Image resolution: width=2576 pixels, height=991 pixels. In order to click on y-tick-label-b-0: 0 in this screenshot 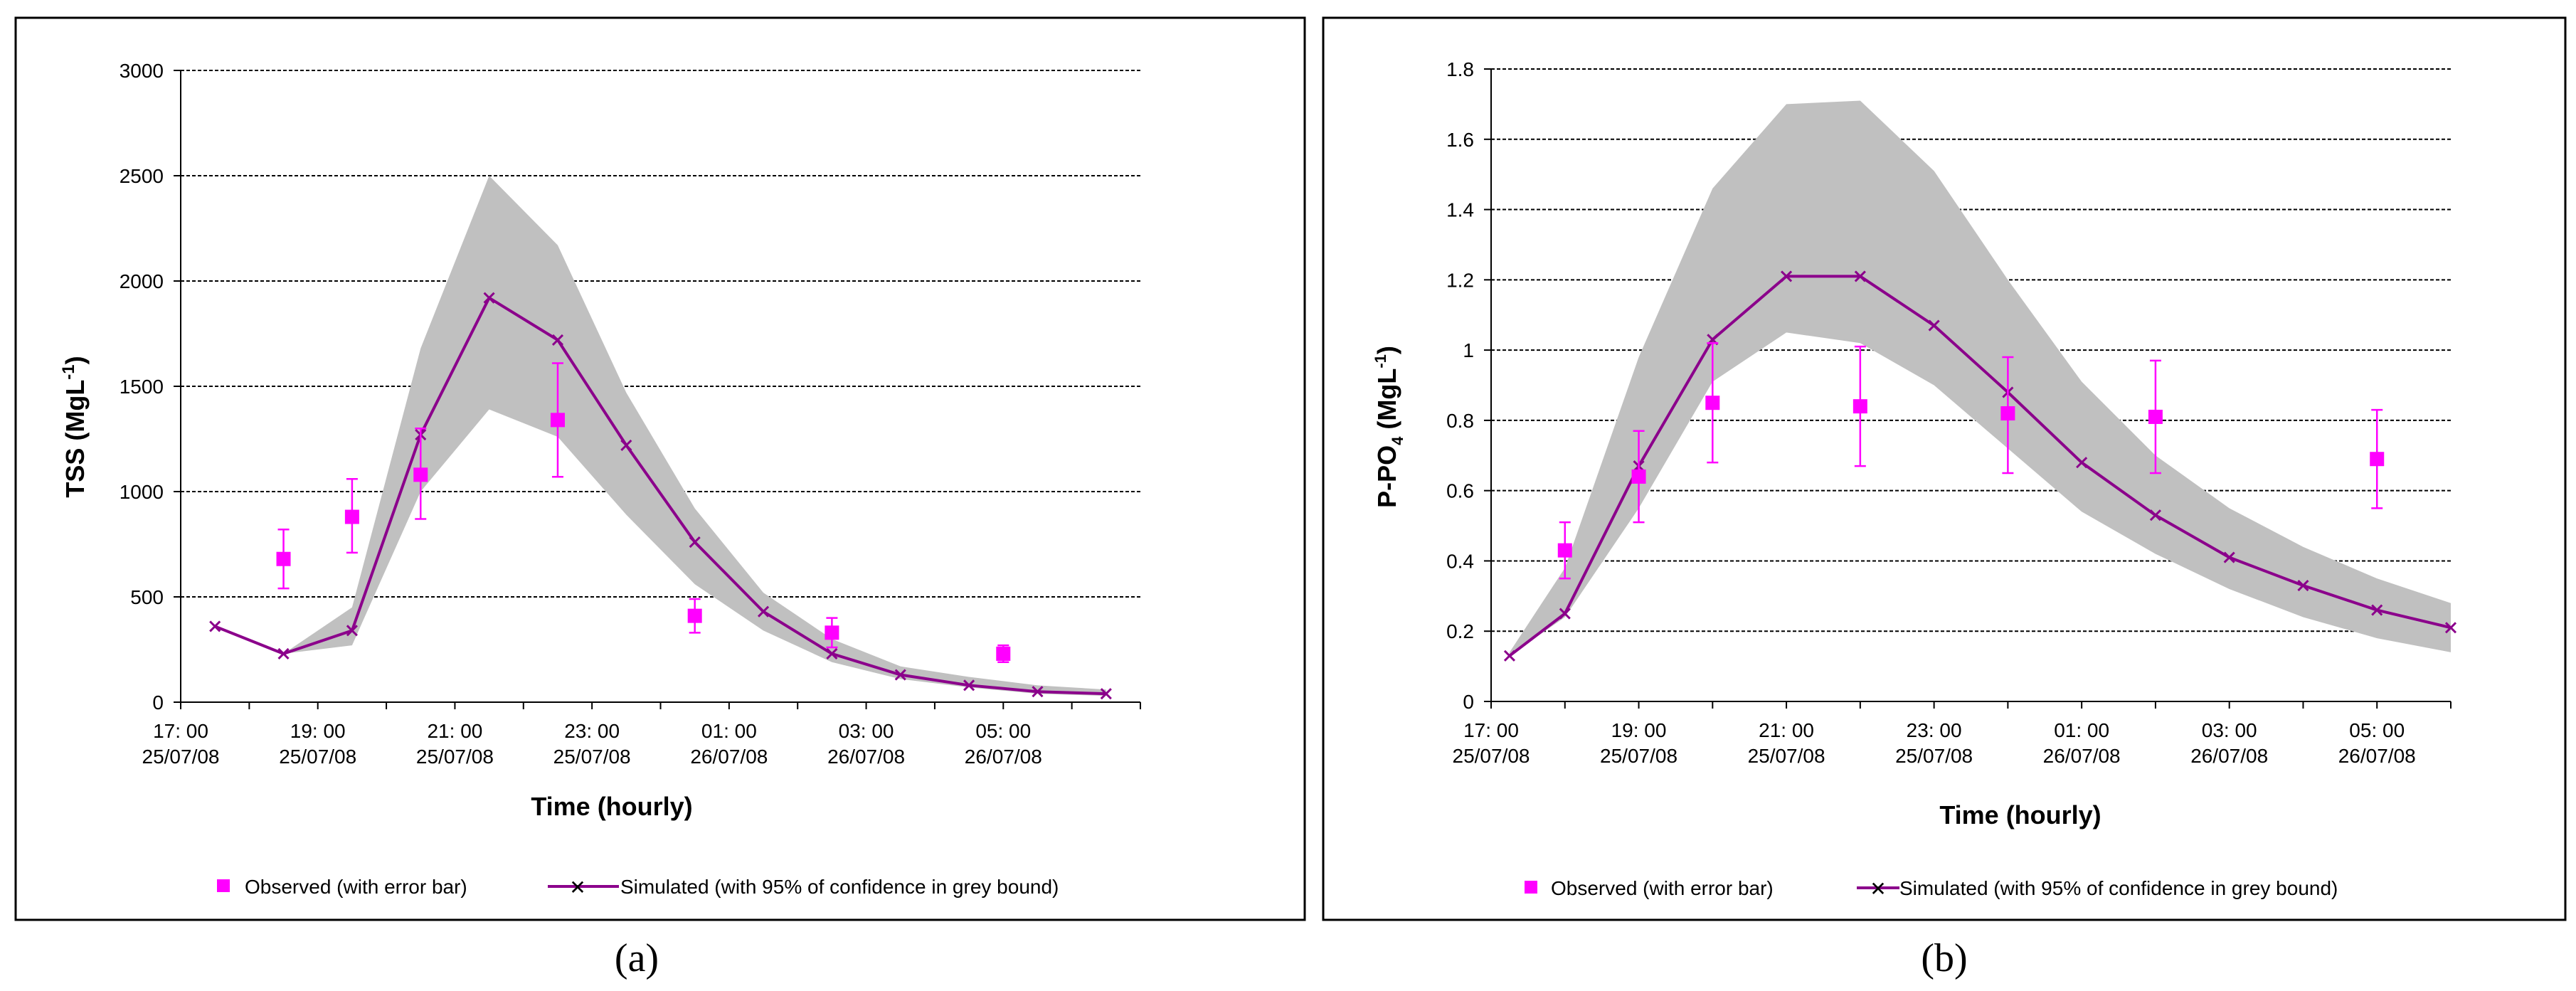, I will do `click(1468, 702)`.